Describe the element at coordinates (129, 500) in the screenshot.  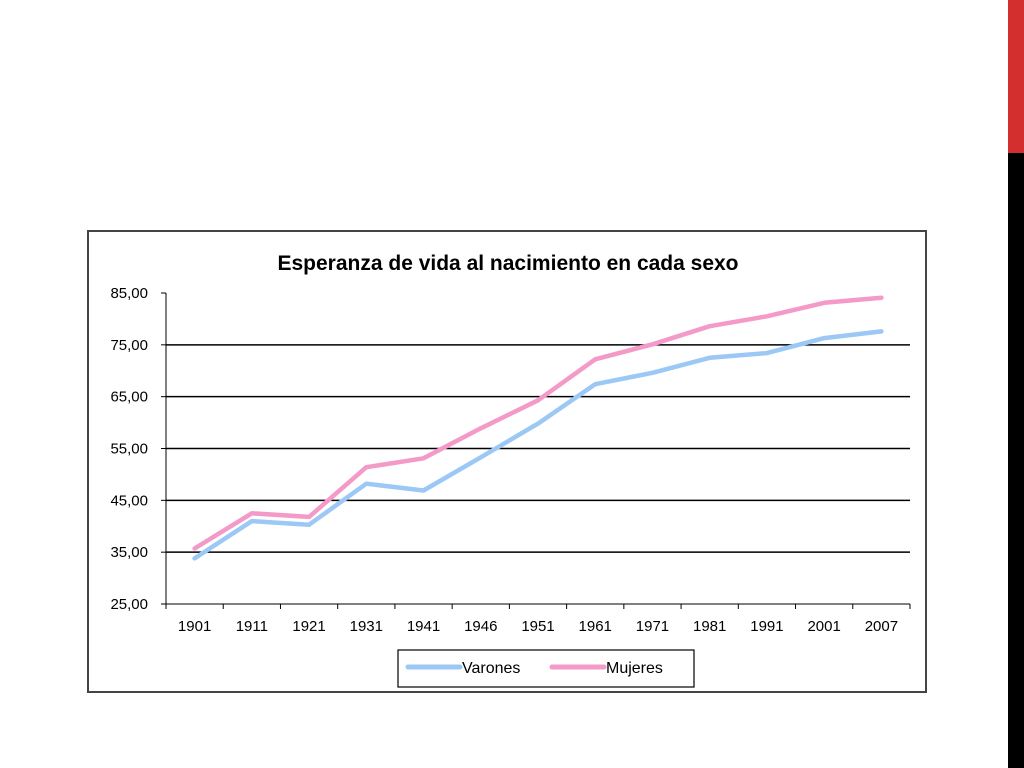
I see `y-tick-label: 45,00` at that location.